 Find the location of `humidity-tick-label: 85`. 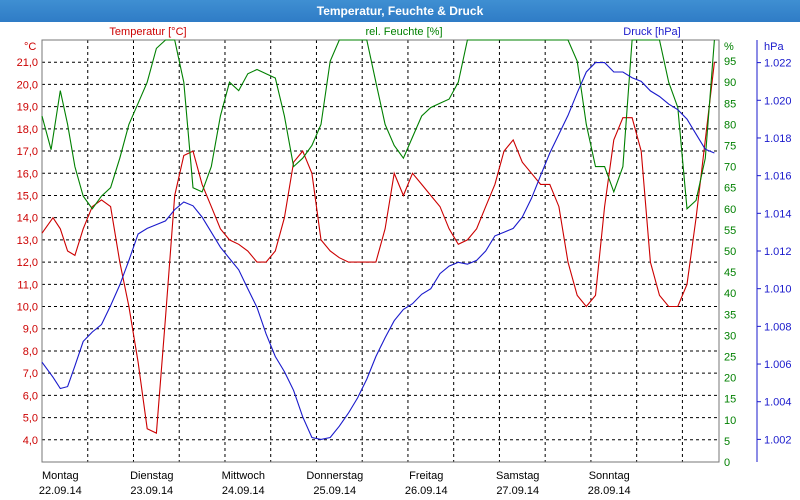

humidity-tick-label: 85 is located at coordinates (730, 104).